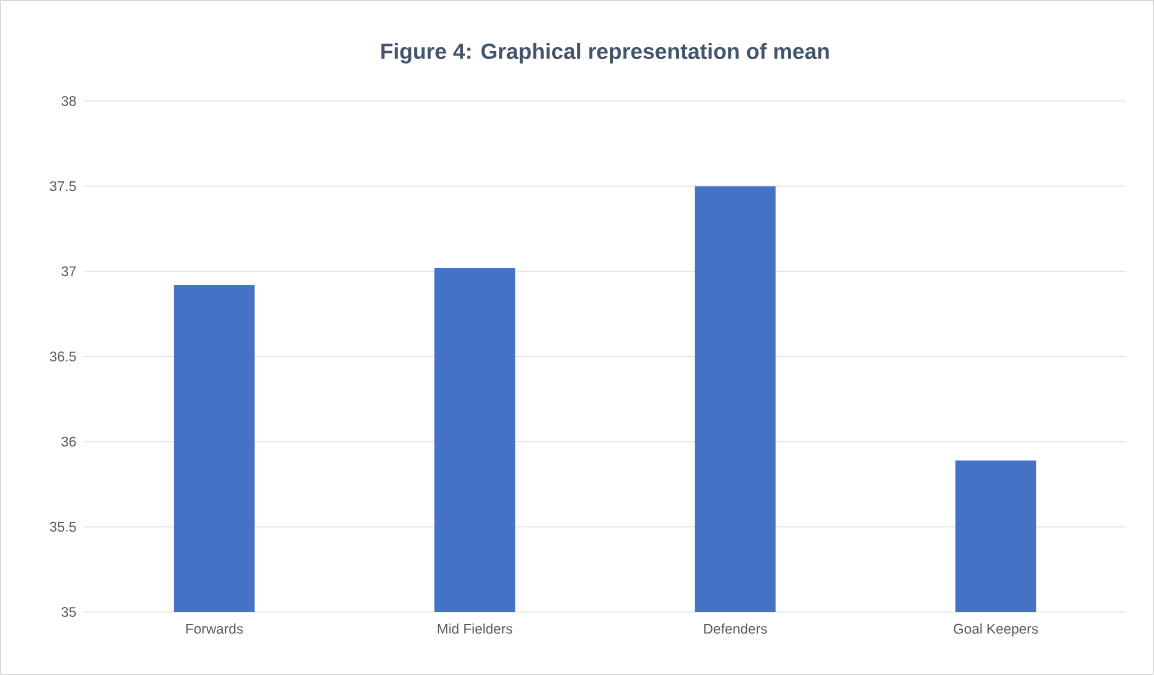 This screenshot has width=1154, height=675. I want to click on y-tick-label: 38, so click(68, 101).